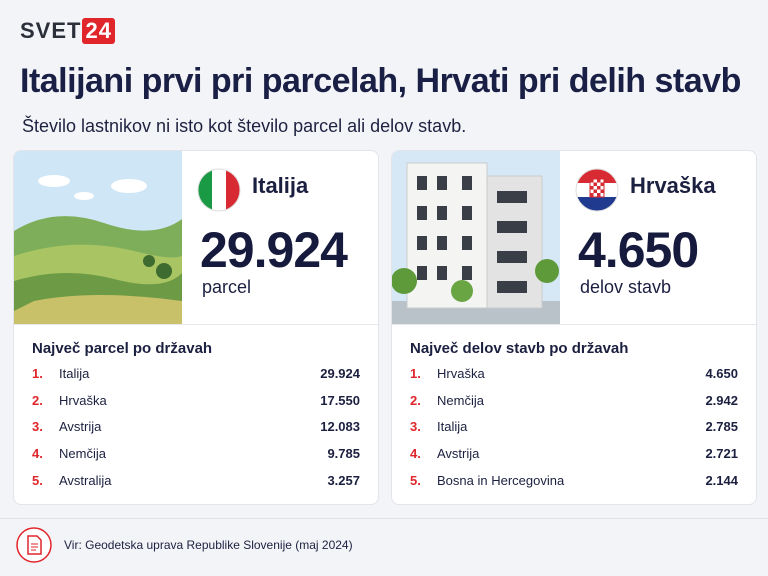  I want to click on value: 4.650, so click(721, 373).